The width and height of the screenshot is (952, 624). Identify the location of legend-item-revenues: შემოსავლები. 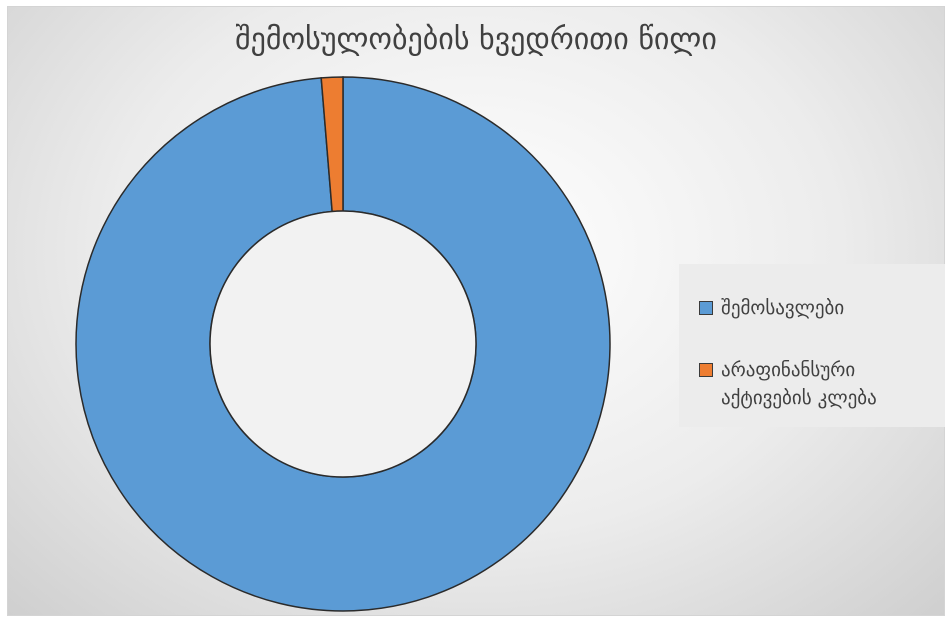
(820, 308).